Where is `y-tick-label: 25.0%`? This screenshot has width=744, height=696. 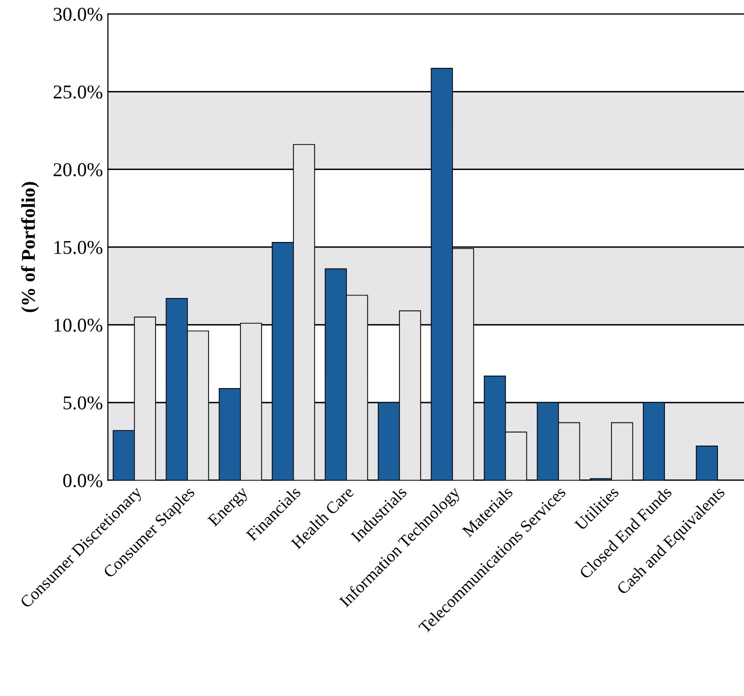 y-tick-label: 25.0% is located at coordinates (78, 92).